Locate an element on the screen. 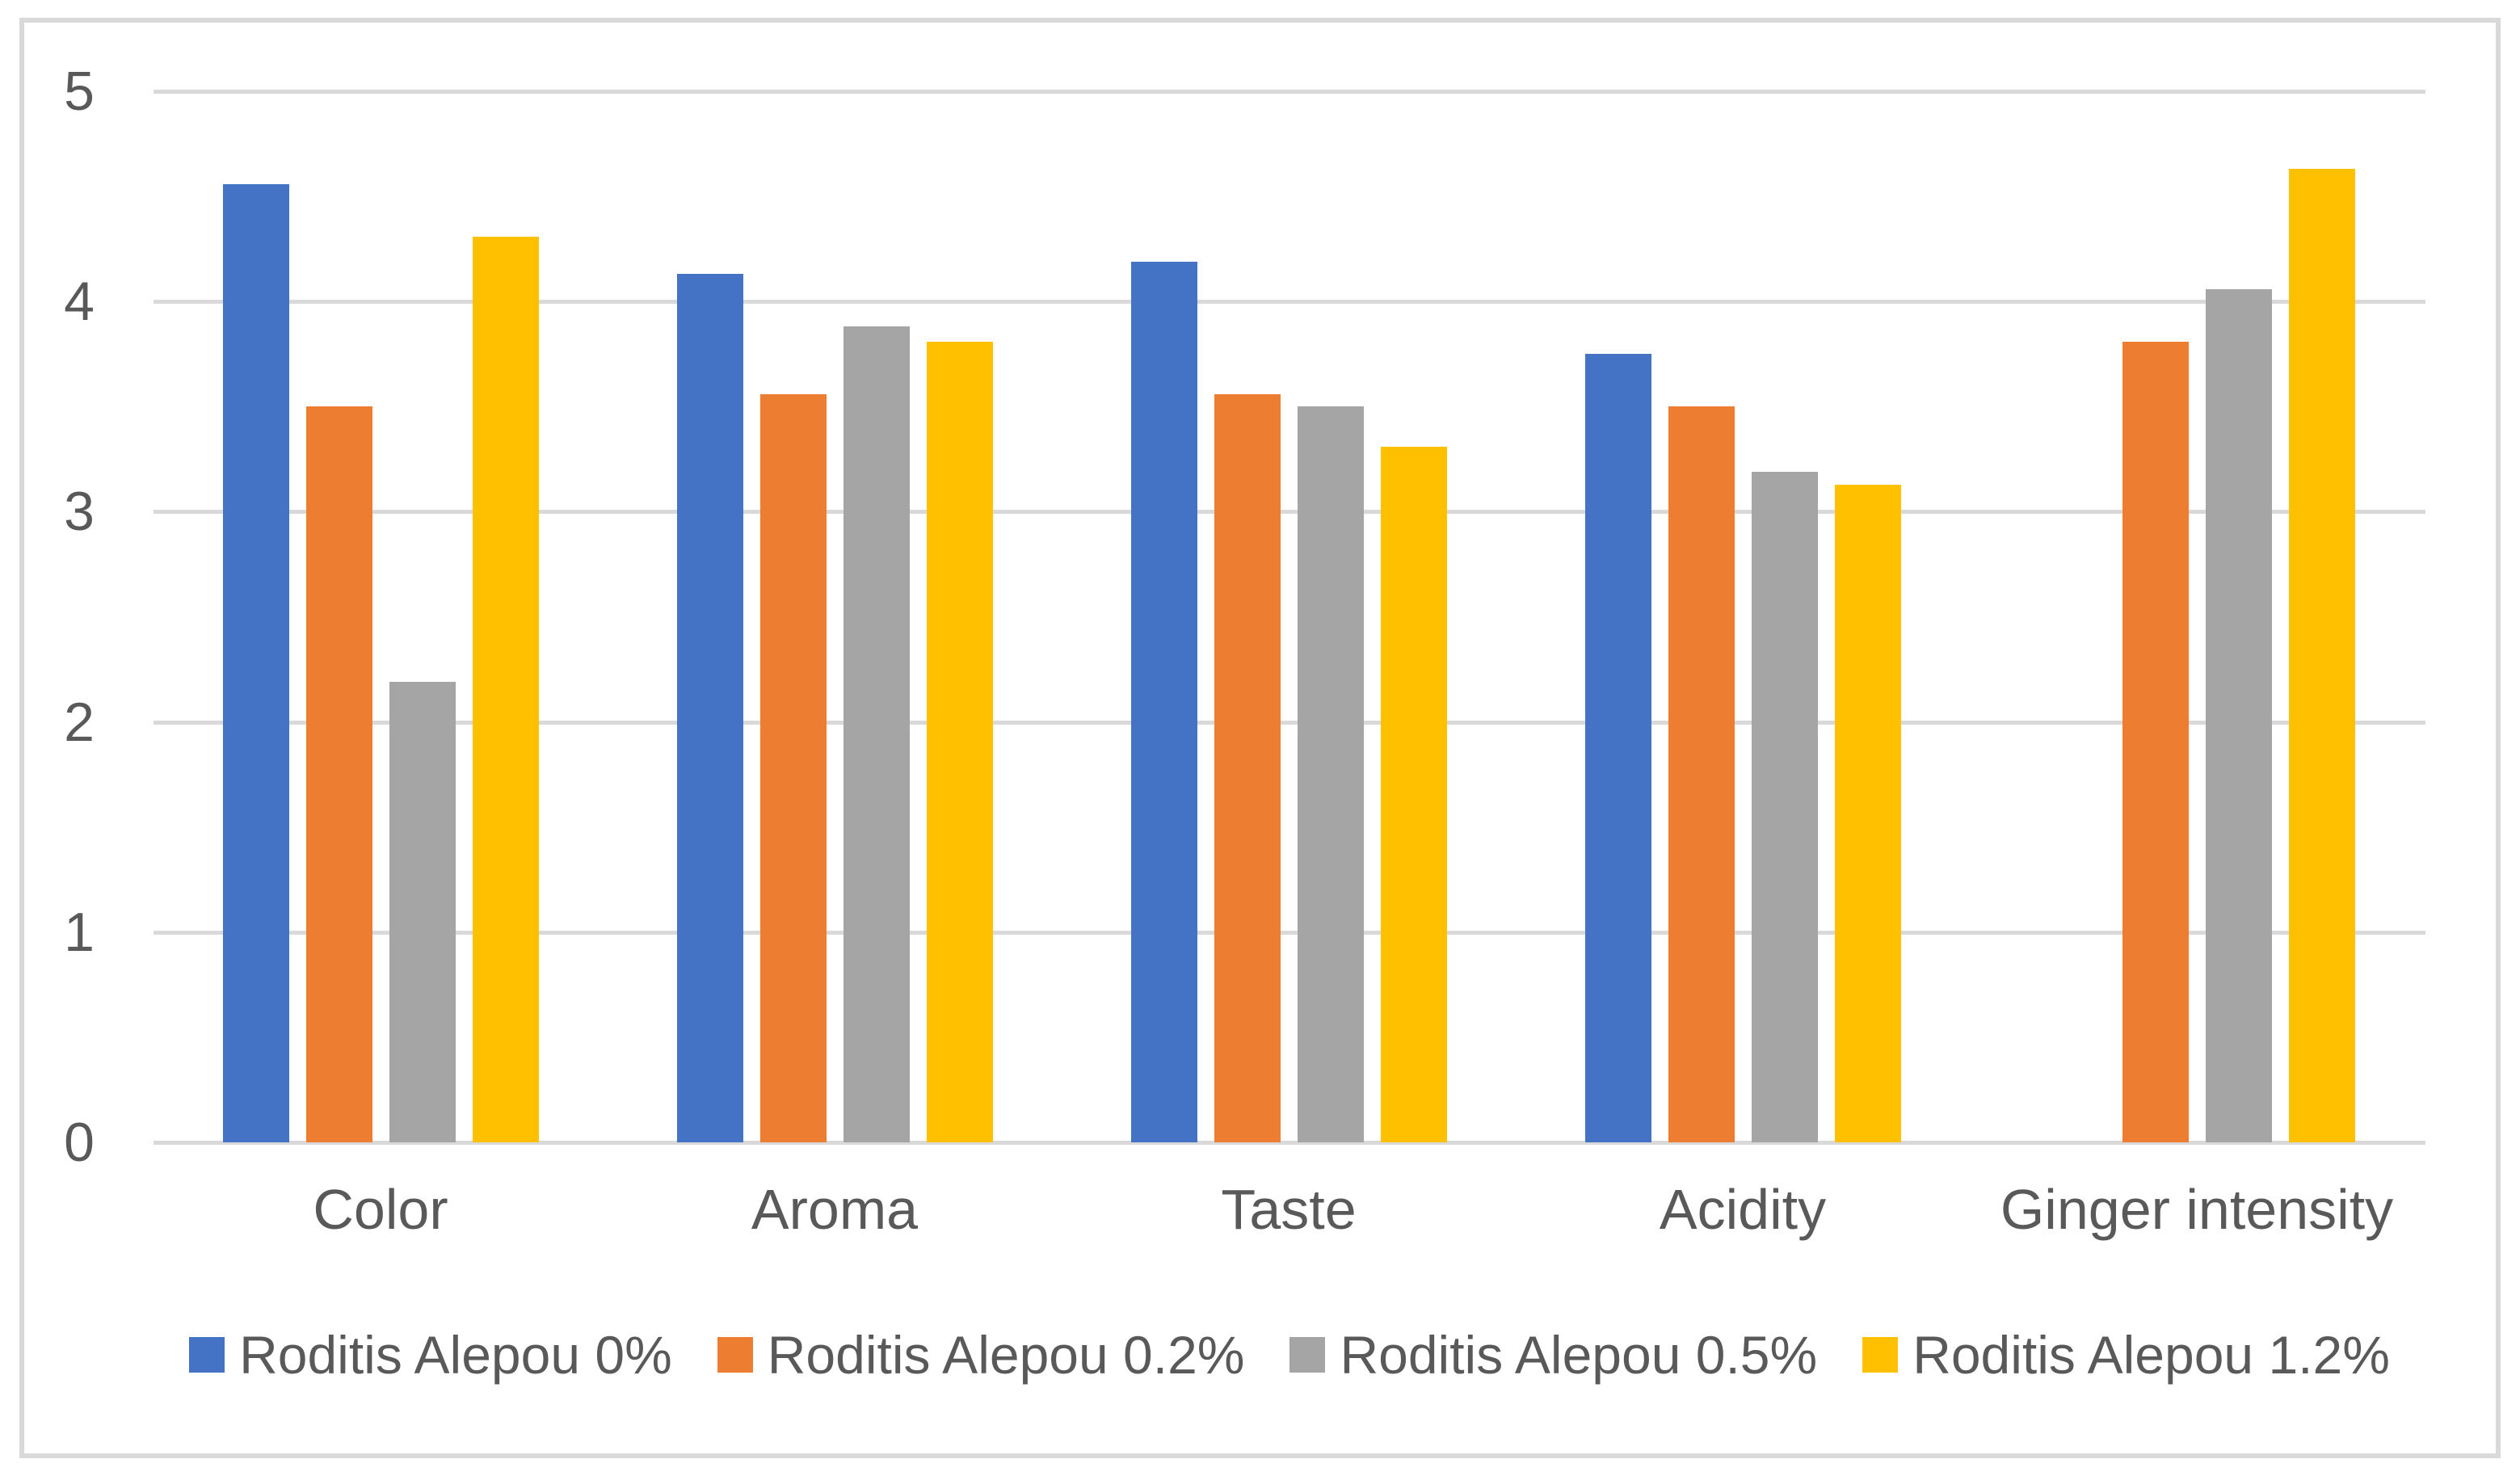 Image resolution: width=2520 pixels, height=1476 pixels. bar-group-acidity is located at coordinates (1743, 616).